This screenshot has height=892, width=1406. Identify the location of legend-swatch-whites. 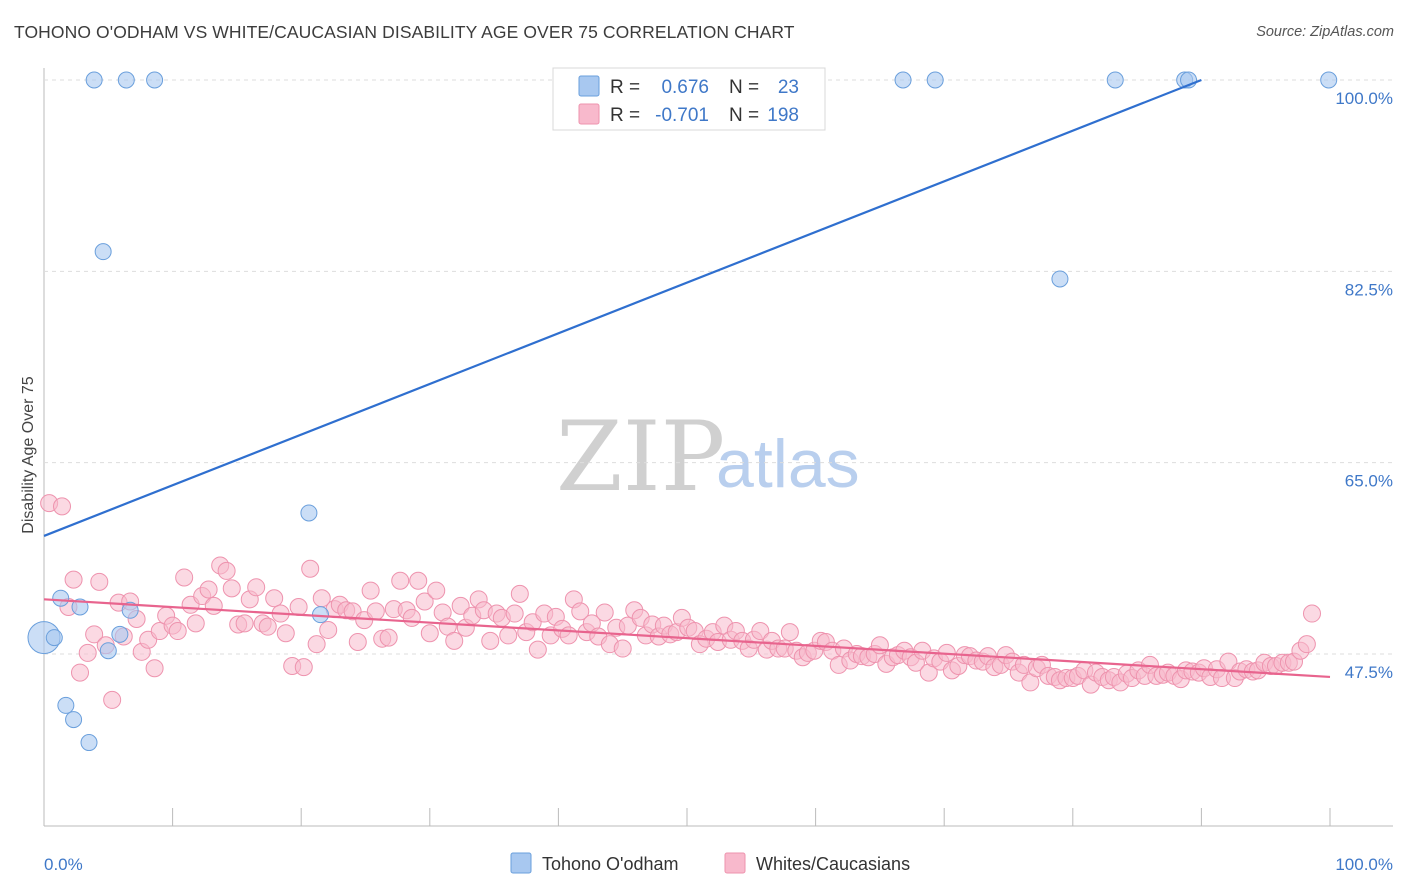
(589, 114).